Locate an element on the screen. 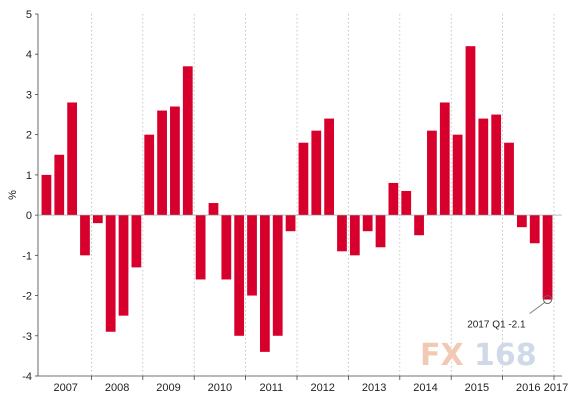 This screenshot has height=400, width=576. x-tick-label-2012: 2012 is located at coordinates (322, 388).